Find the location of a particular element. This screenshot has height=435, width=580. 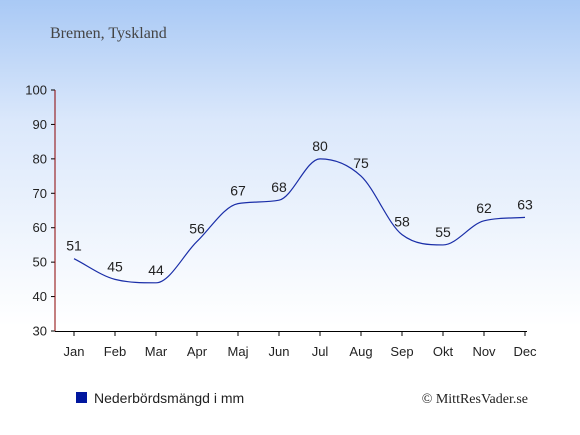

data-label: 56 is located at coordinates (197, 228).